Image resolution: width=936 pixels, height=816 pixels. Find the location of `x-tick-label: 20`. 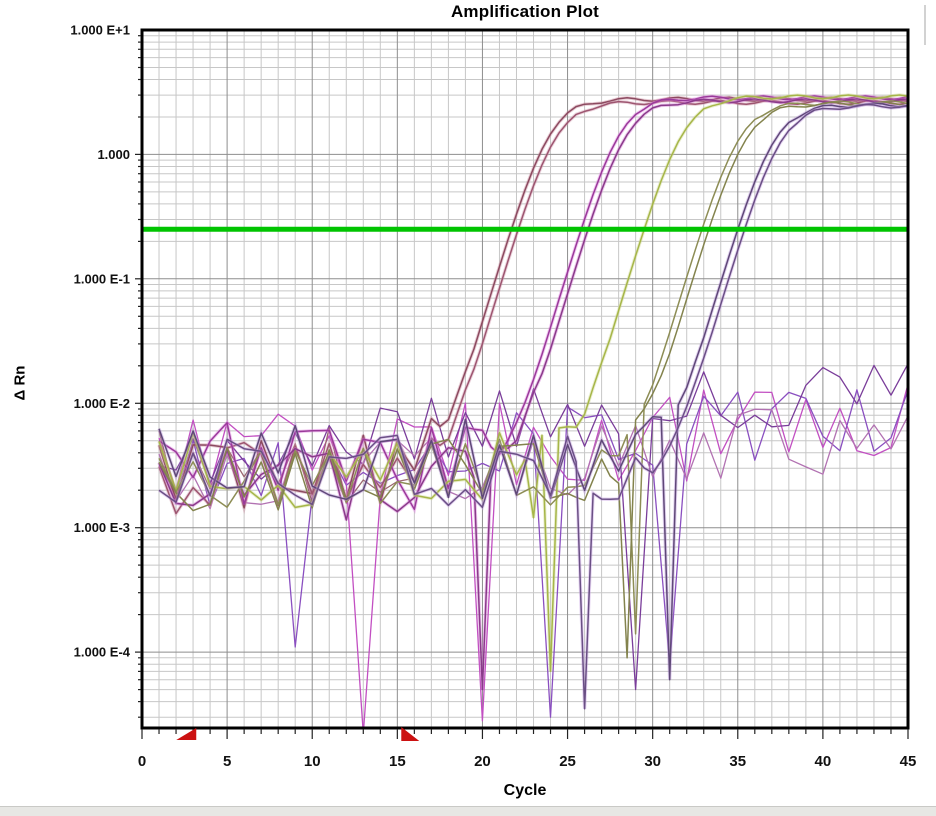

x-tick-label: 20 is located at coordinates (482, 761).